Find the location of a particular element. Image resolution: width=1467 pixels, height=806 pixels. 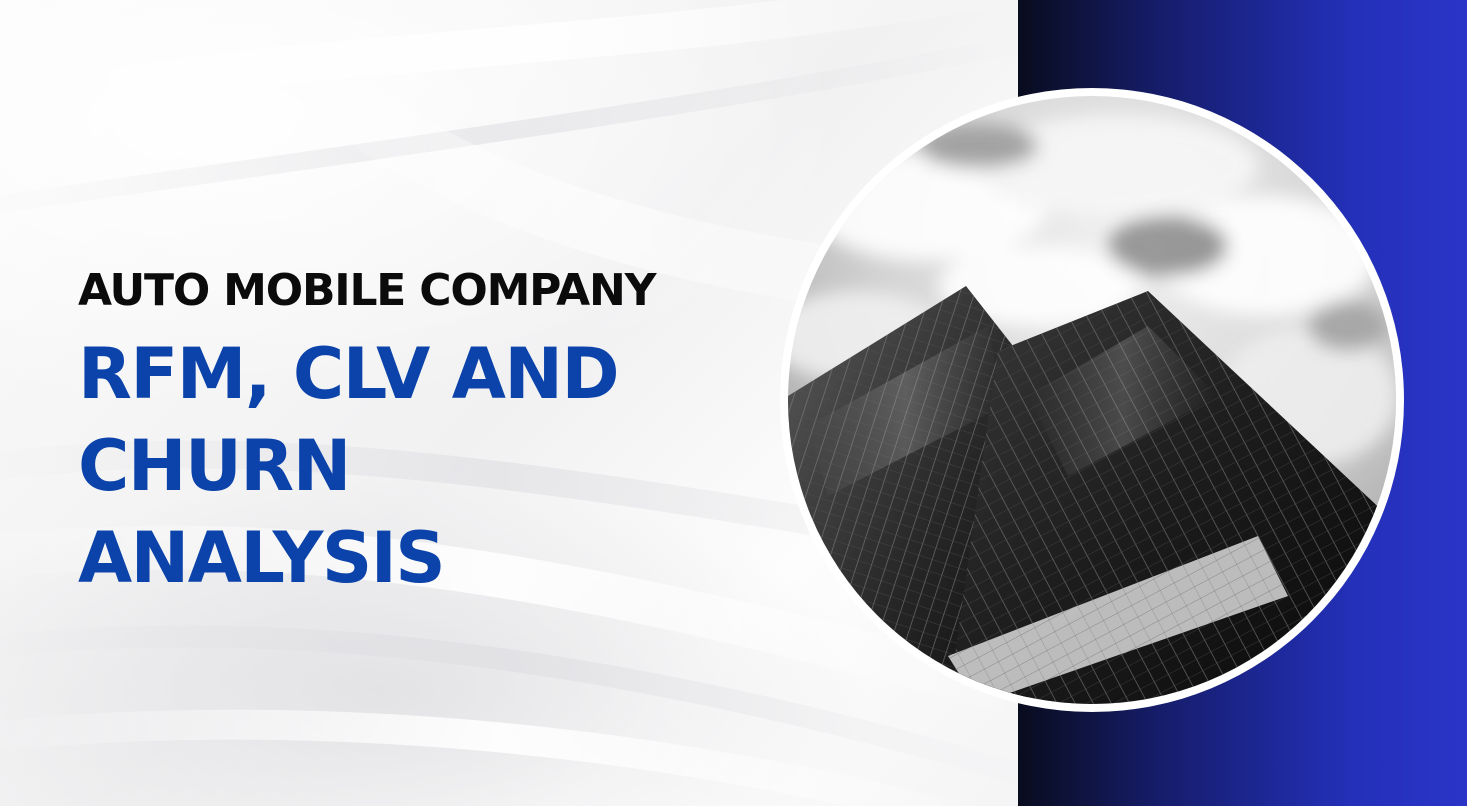

slide-title-line: RFM, CLV AND is located at coordinates (349, 374).